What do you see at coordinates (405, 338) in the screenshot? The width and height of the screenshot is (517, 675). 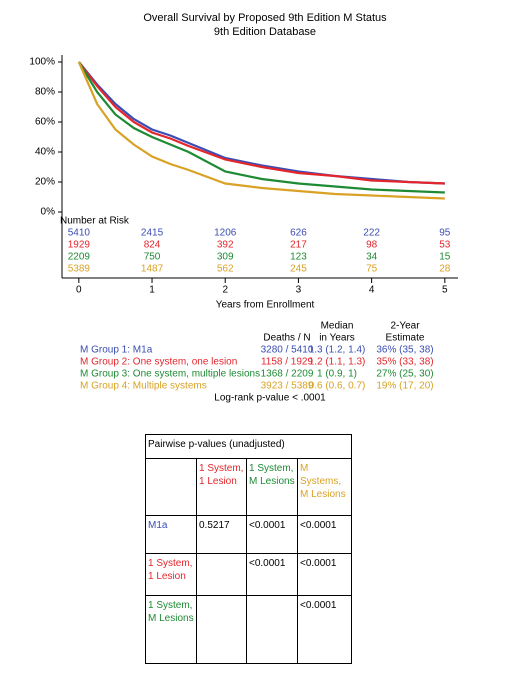 I see `legend-header: Estimate` at bounding box center [405, 338].